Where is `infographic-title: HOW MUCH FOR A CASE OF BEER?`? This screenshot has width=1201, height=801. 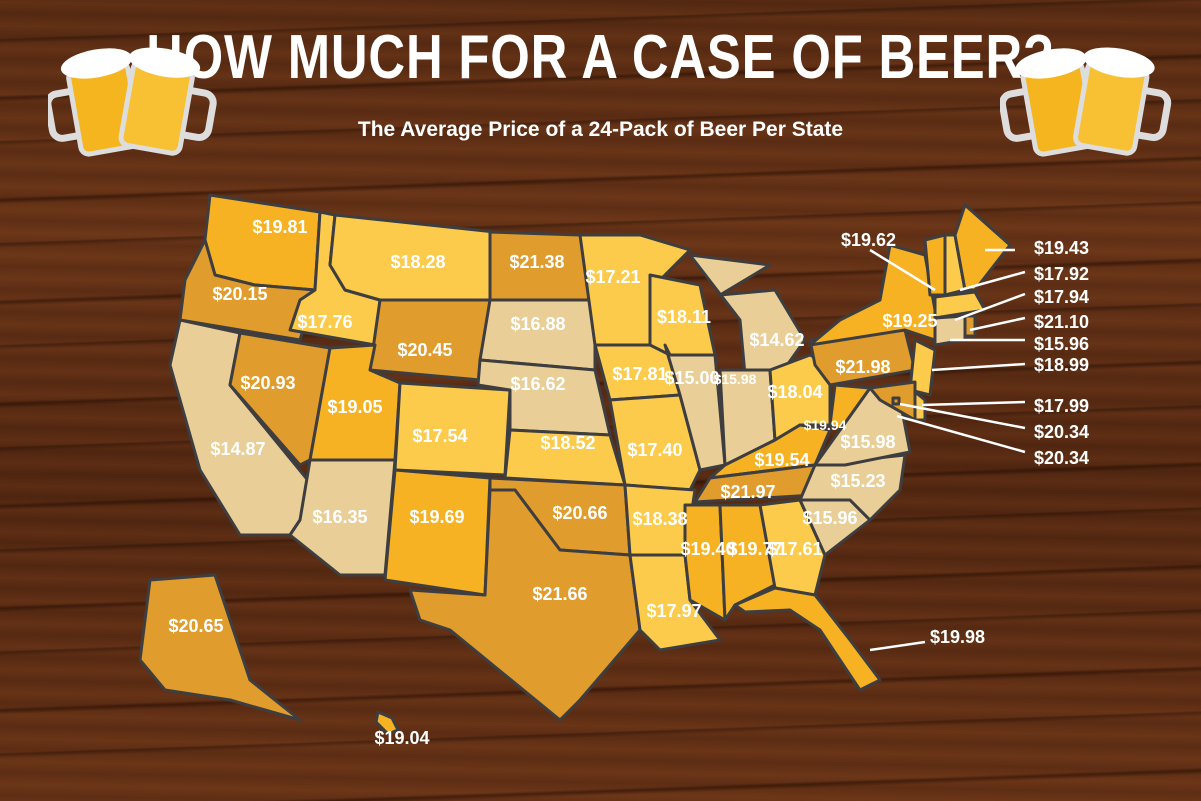
infographic-title: HOW MUCH FOR A CASE OF BEER? is located at coordinates (600, 57).